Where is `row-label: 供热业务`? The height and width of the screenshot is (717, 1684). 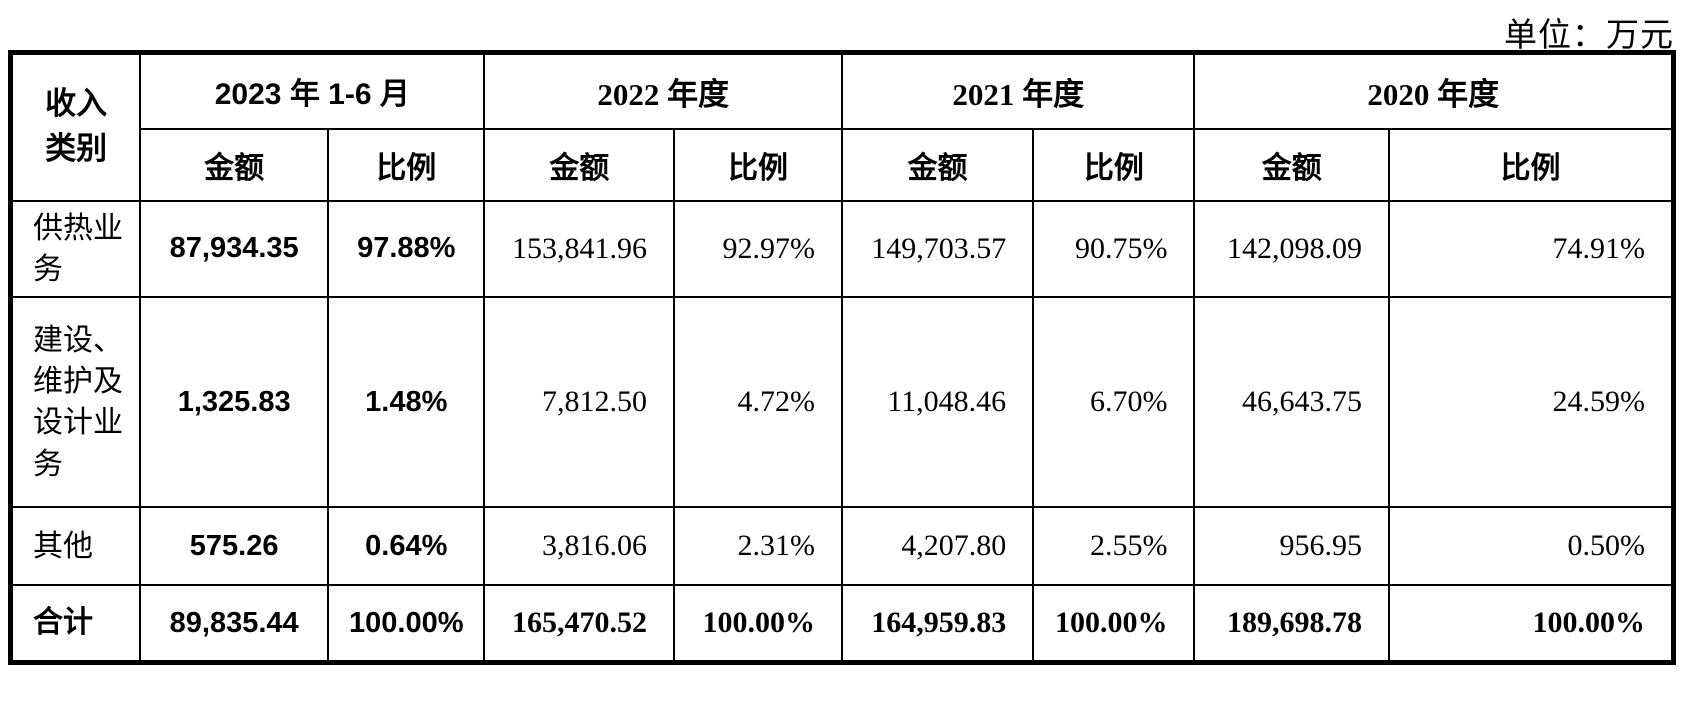 row-label: 供热业务 is located at coordinates (75, 249).